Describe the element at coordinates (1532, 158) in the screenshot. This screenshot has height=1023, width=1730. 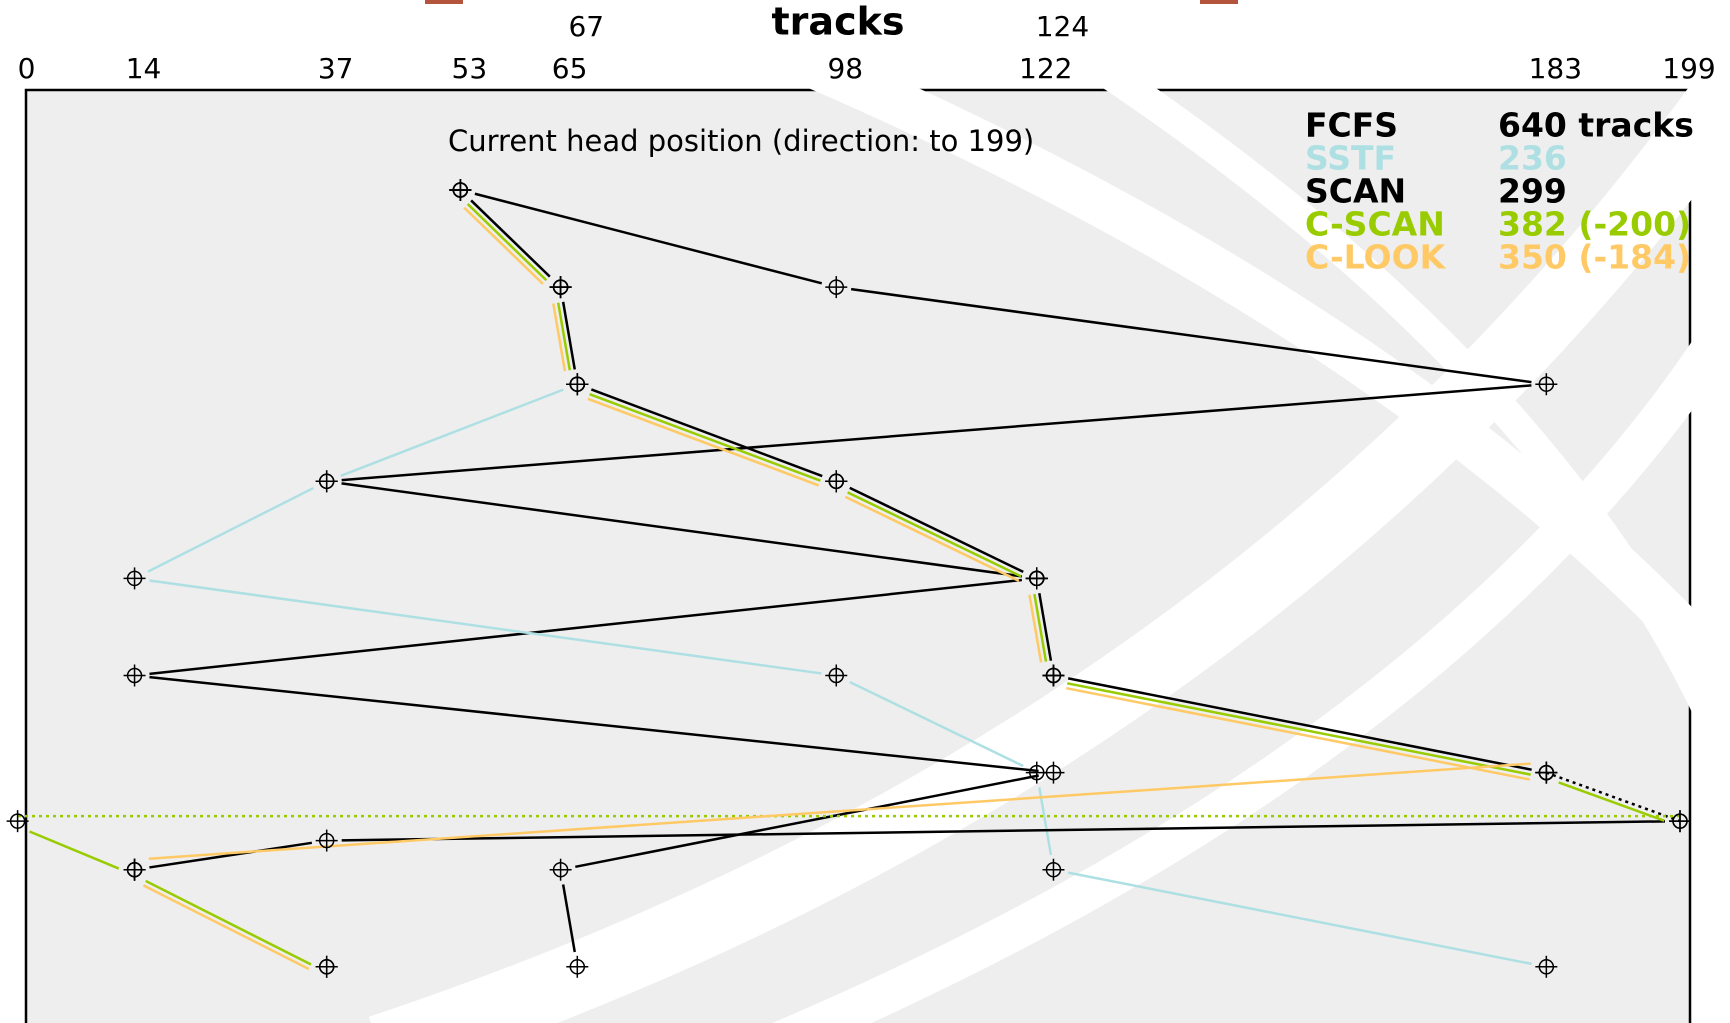
I see `legend-total: 236` at that location.